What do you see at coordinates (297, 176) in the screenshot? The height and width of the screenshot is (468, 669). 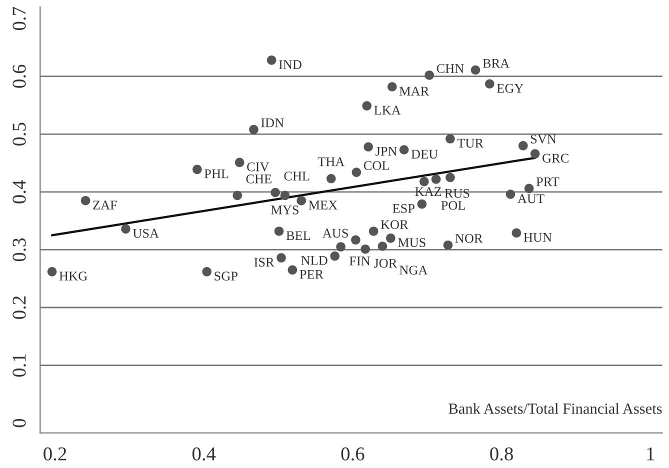 I see `annotation: CHL` at bounding box center [297, 176].